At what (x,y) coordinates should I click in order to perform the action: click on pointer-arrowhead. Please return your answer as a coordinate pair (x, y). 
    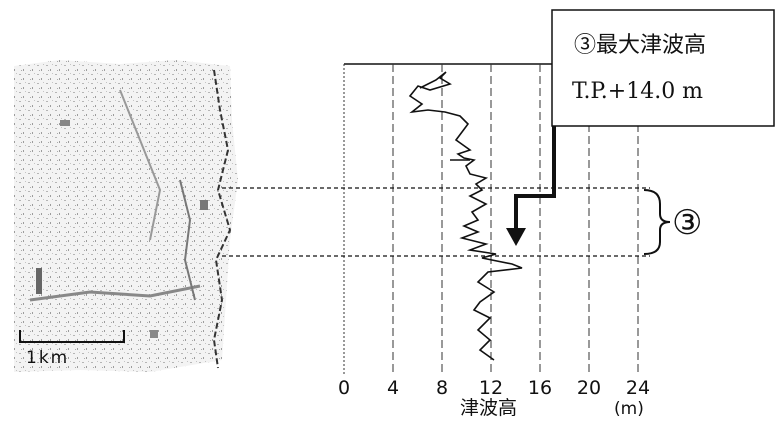
    Looking at the image, I should click on (516, 237).